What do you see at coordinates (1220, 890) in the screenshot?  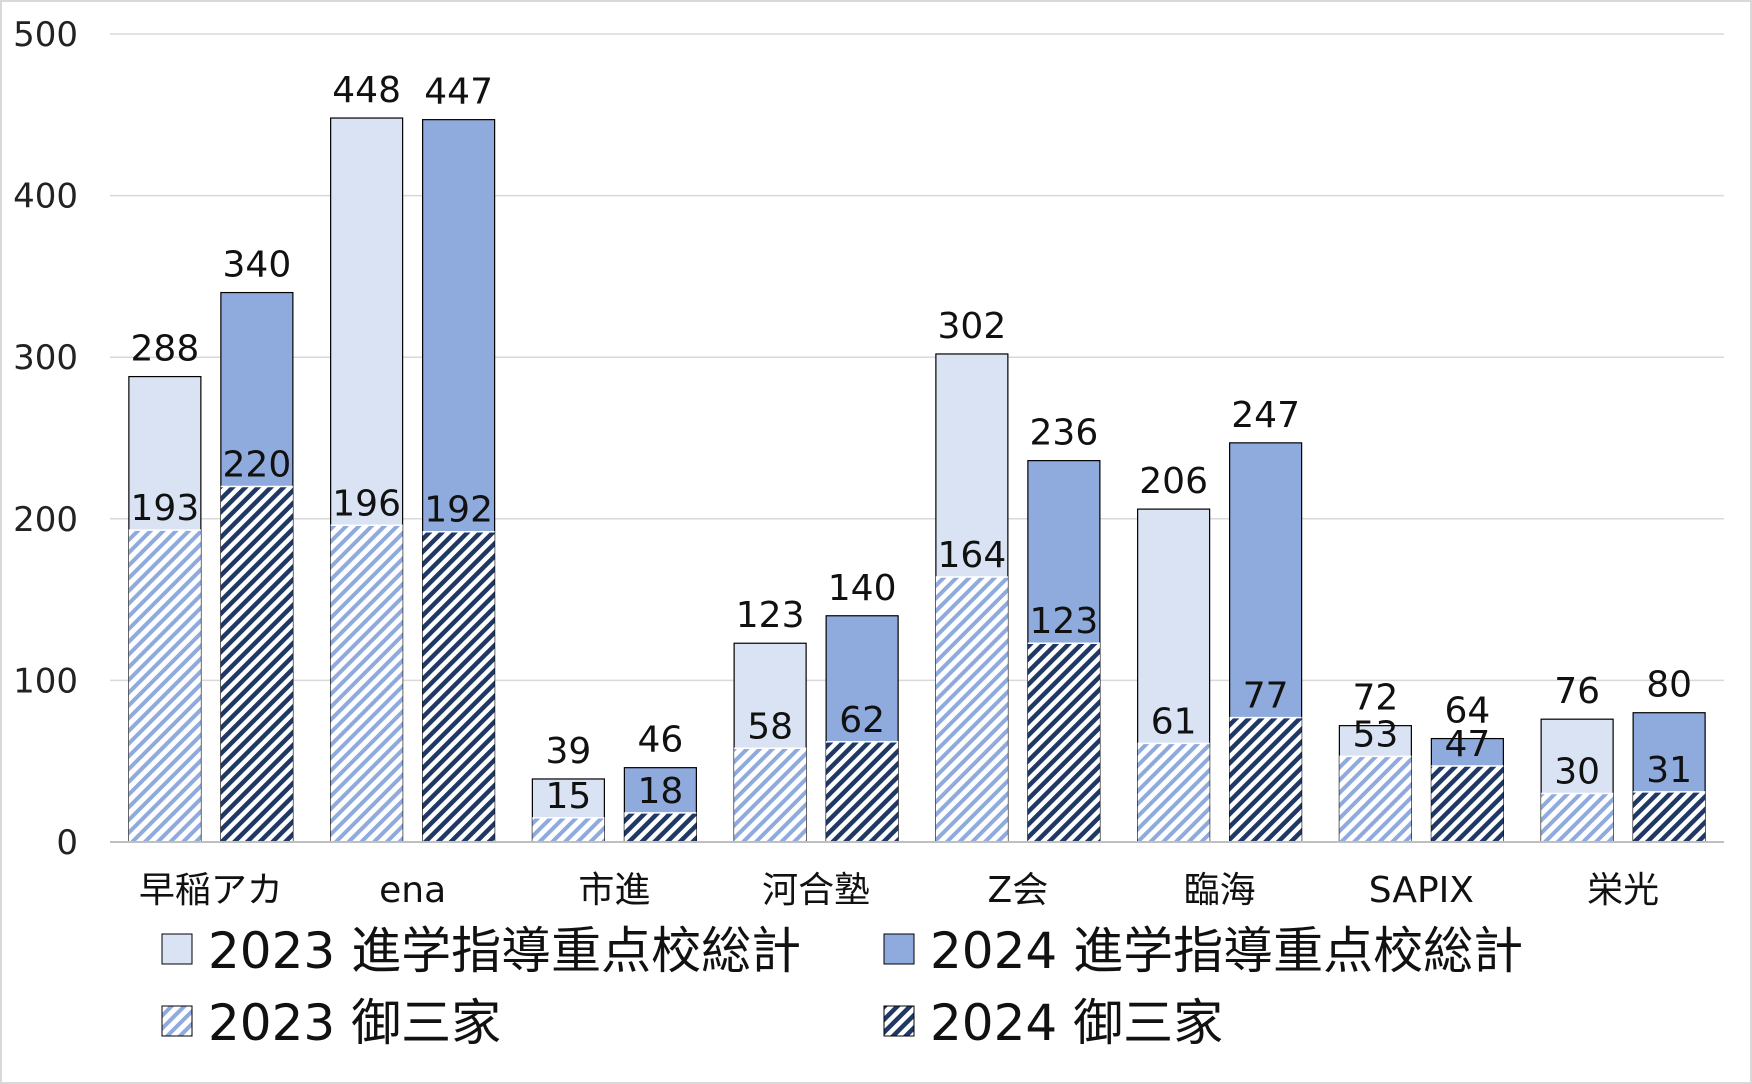 I see `x-category-label: 臨海` at bounding box center [1220, 890].